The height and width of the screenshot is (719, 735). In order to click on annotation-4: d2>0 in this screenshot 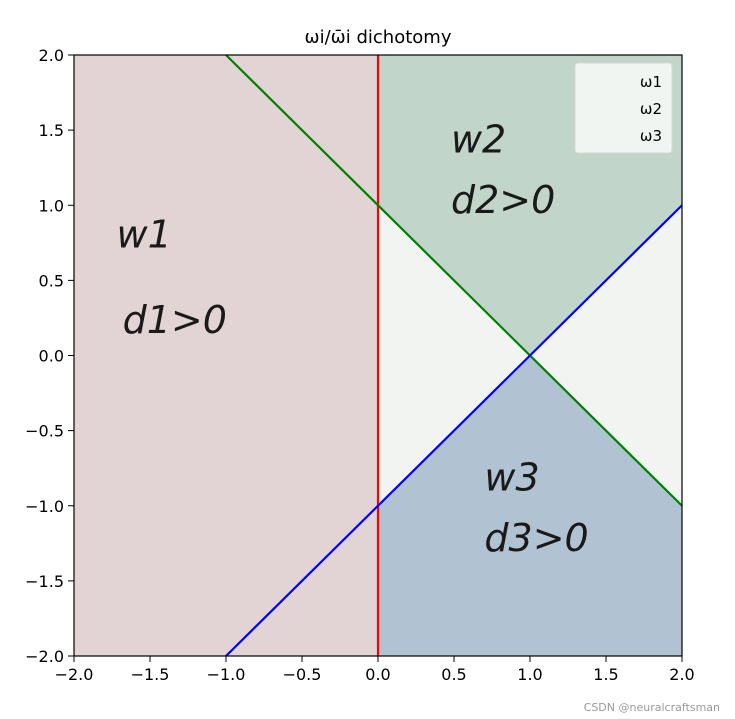, I will do `click(503, 200)`.